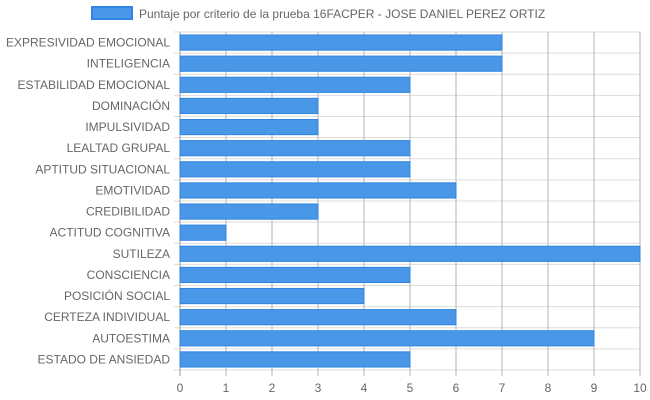 The width and height of the screenshot is (650, 400). I want to click on tick-label: 5, so click(410, 388).